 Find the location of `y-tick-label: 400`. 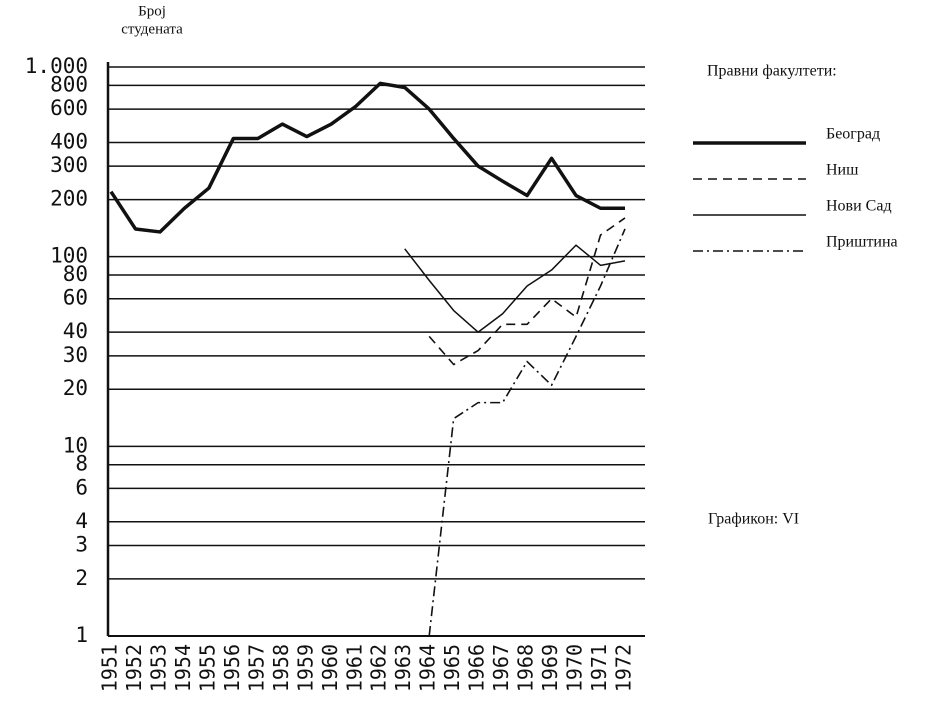

y-tick-label: 400 is located at coordinates (69, 141).